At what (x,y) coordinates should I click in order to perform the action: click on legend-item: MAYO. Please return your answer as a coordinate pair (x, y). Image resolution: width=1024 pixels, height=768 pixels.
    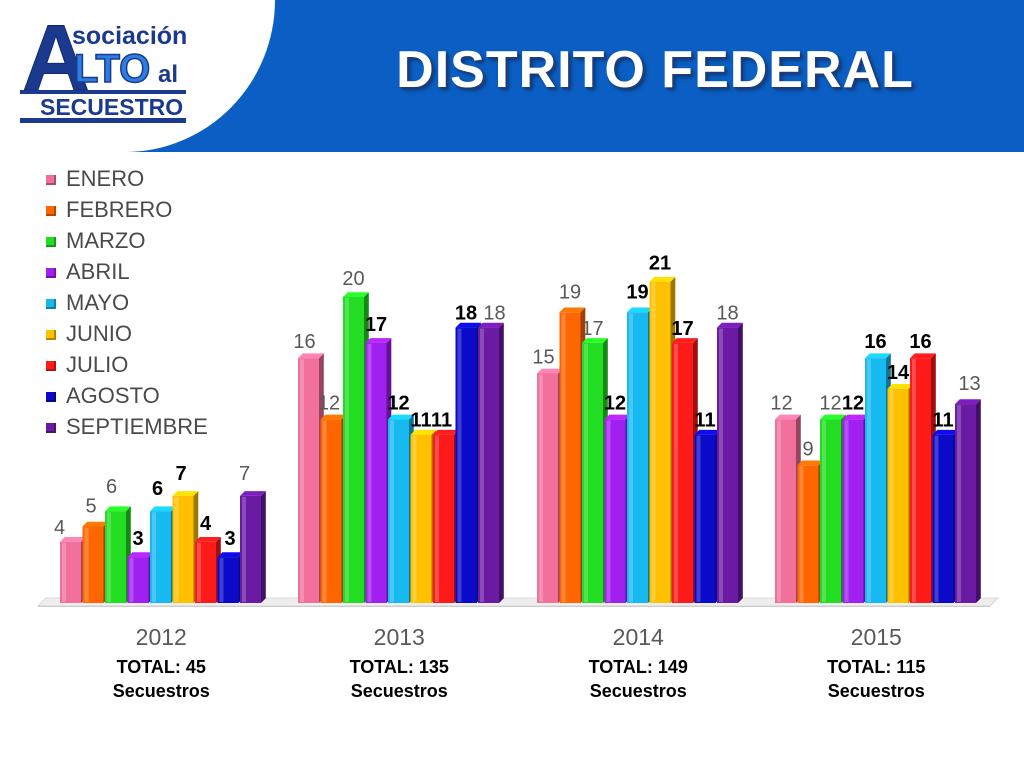
    Looking at the image, I should click on (127, 302).